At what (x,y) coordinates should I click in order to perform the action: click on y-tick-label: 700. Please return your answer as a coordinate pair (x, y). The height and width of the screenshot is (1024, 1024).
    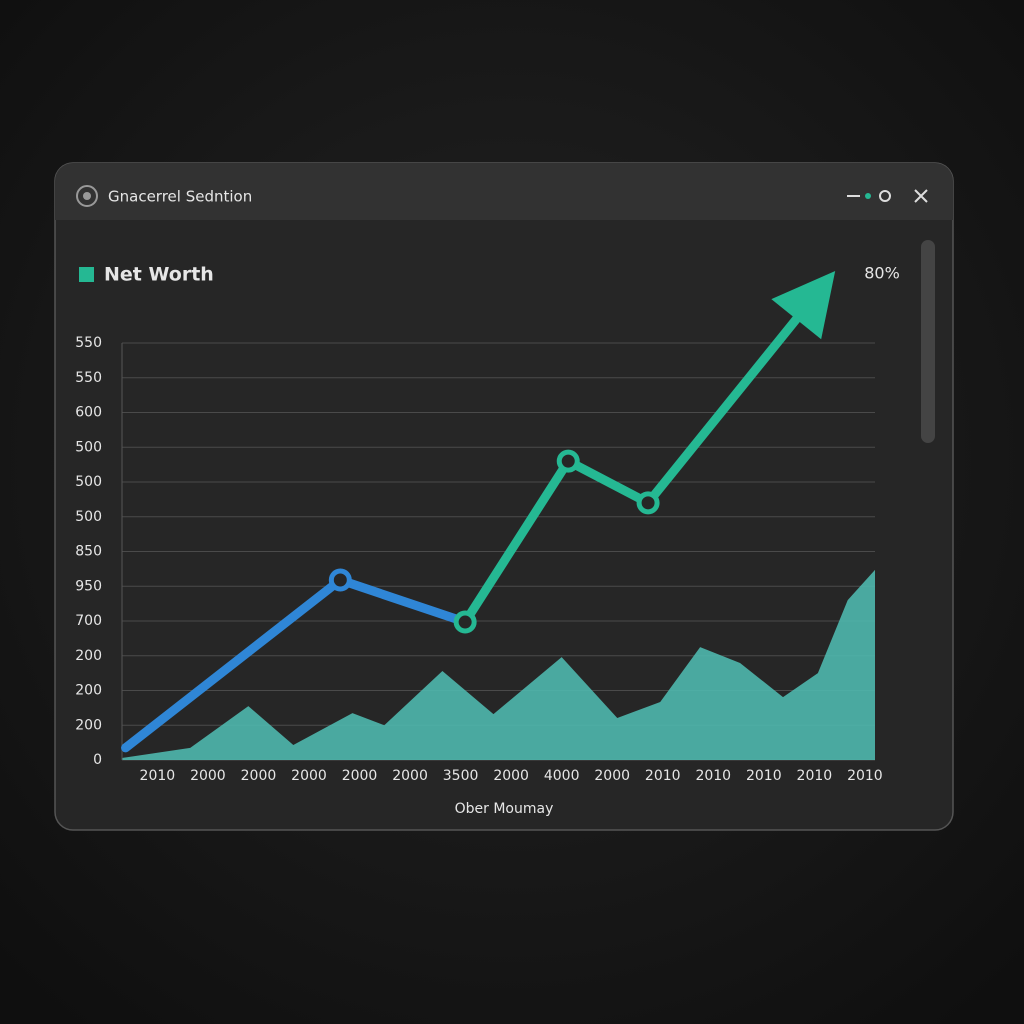
    Looking at the image, I should click on (88, 621).